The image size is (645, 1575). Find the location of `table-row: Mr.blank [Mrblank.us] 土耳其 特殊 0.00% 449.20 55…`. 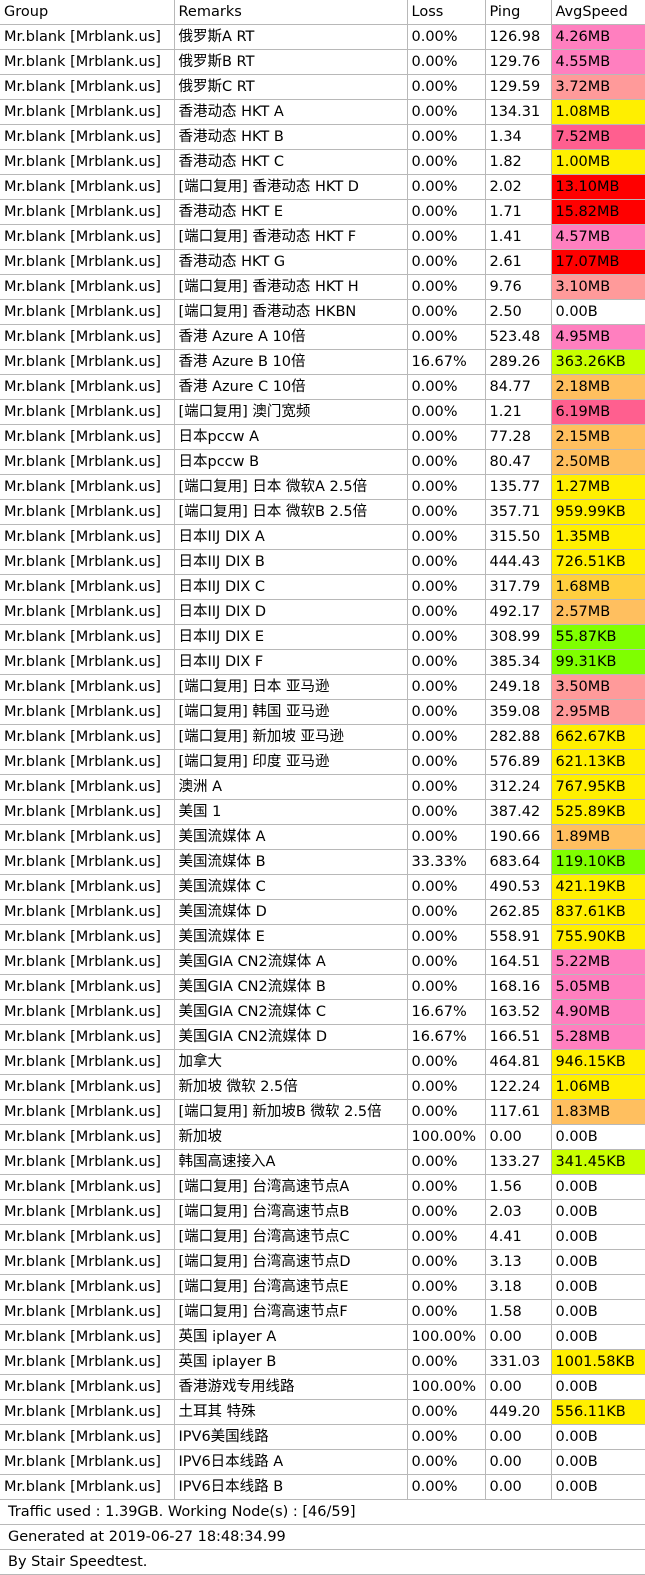

table-row: Mr.blank [Mrblank.us] 土耳其 特殊 0.00% 449.20 55… is located at coordinates (322, 1412).